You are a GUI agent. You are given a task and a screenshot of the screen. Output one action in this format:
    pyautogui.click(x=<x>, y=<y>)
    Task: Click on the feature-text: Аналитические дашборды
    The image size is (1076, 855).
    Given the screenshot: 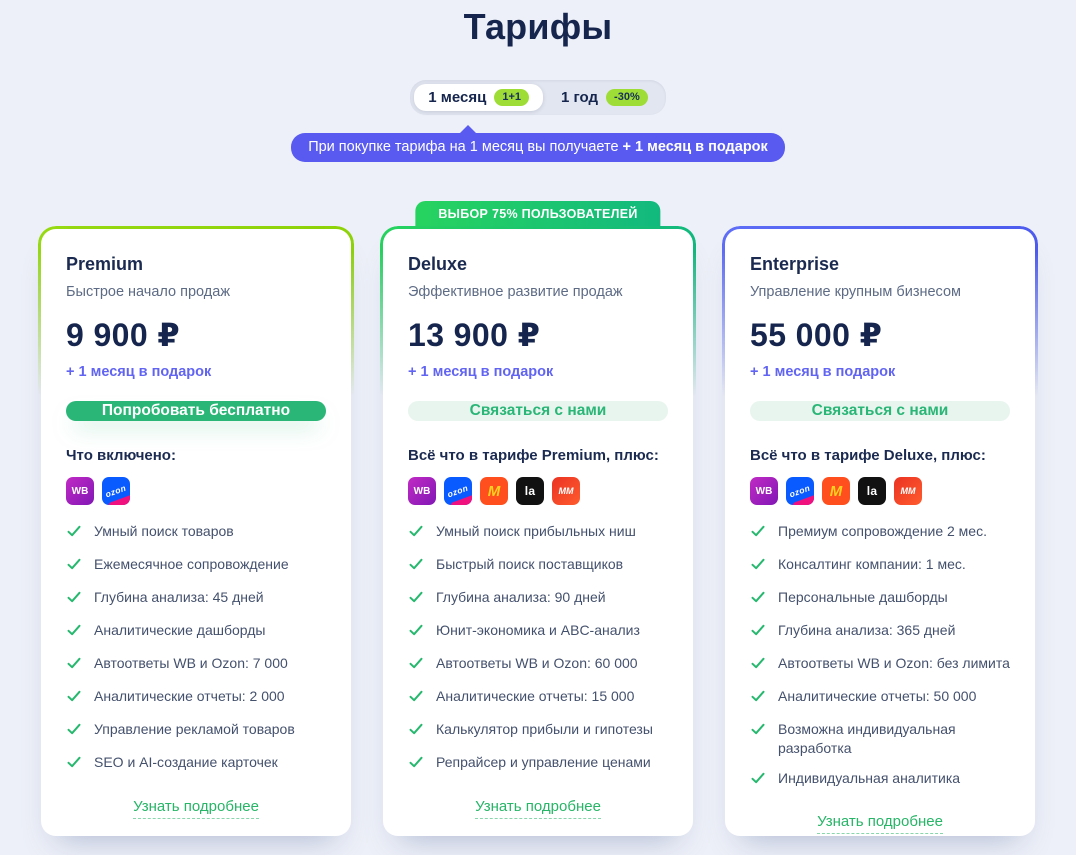 What is the action you would take?
    pyautogui.click(x=180, y=630)
    